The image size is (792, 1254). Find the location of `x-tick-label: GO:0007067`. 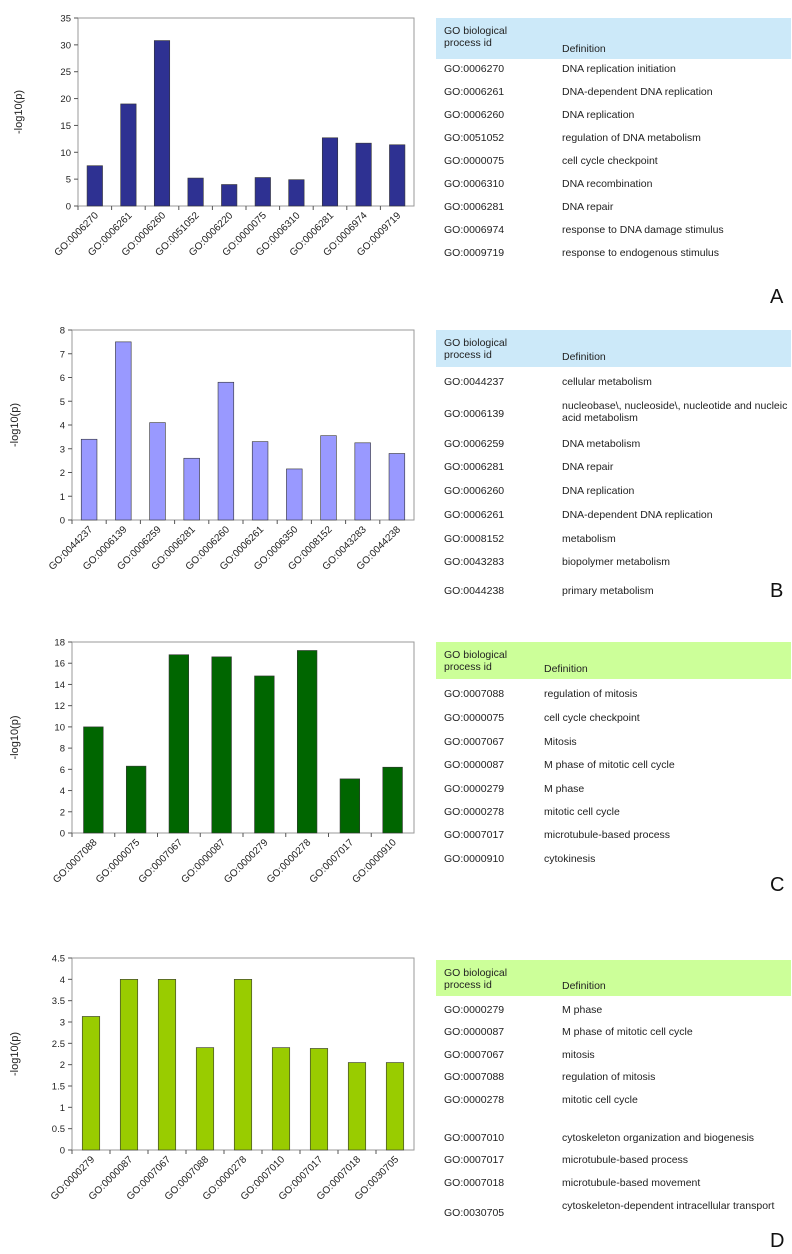

x-tick-label: GO:0007067 is located at coordinates (161, 861).